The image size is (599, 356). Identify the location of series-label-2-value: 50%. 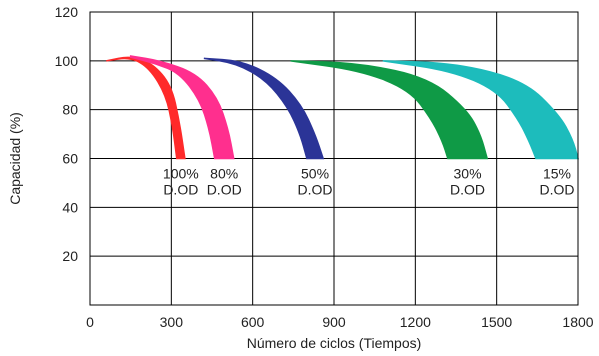
(315, 174).